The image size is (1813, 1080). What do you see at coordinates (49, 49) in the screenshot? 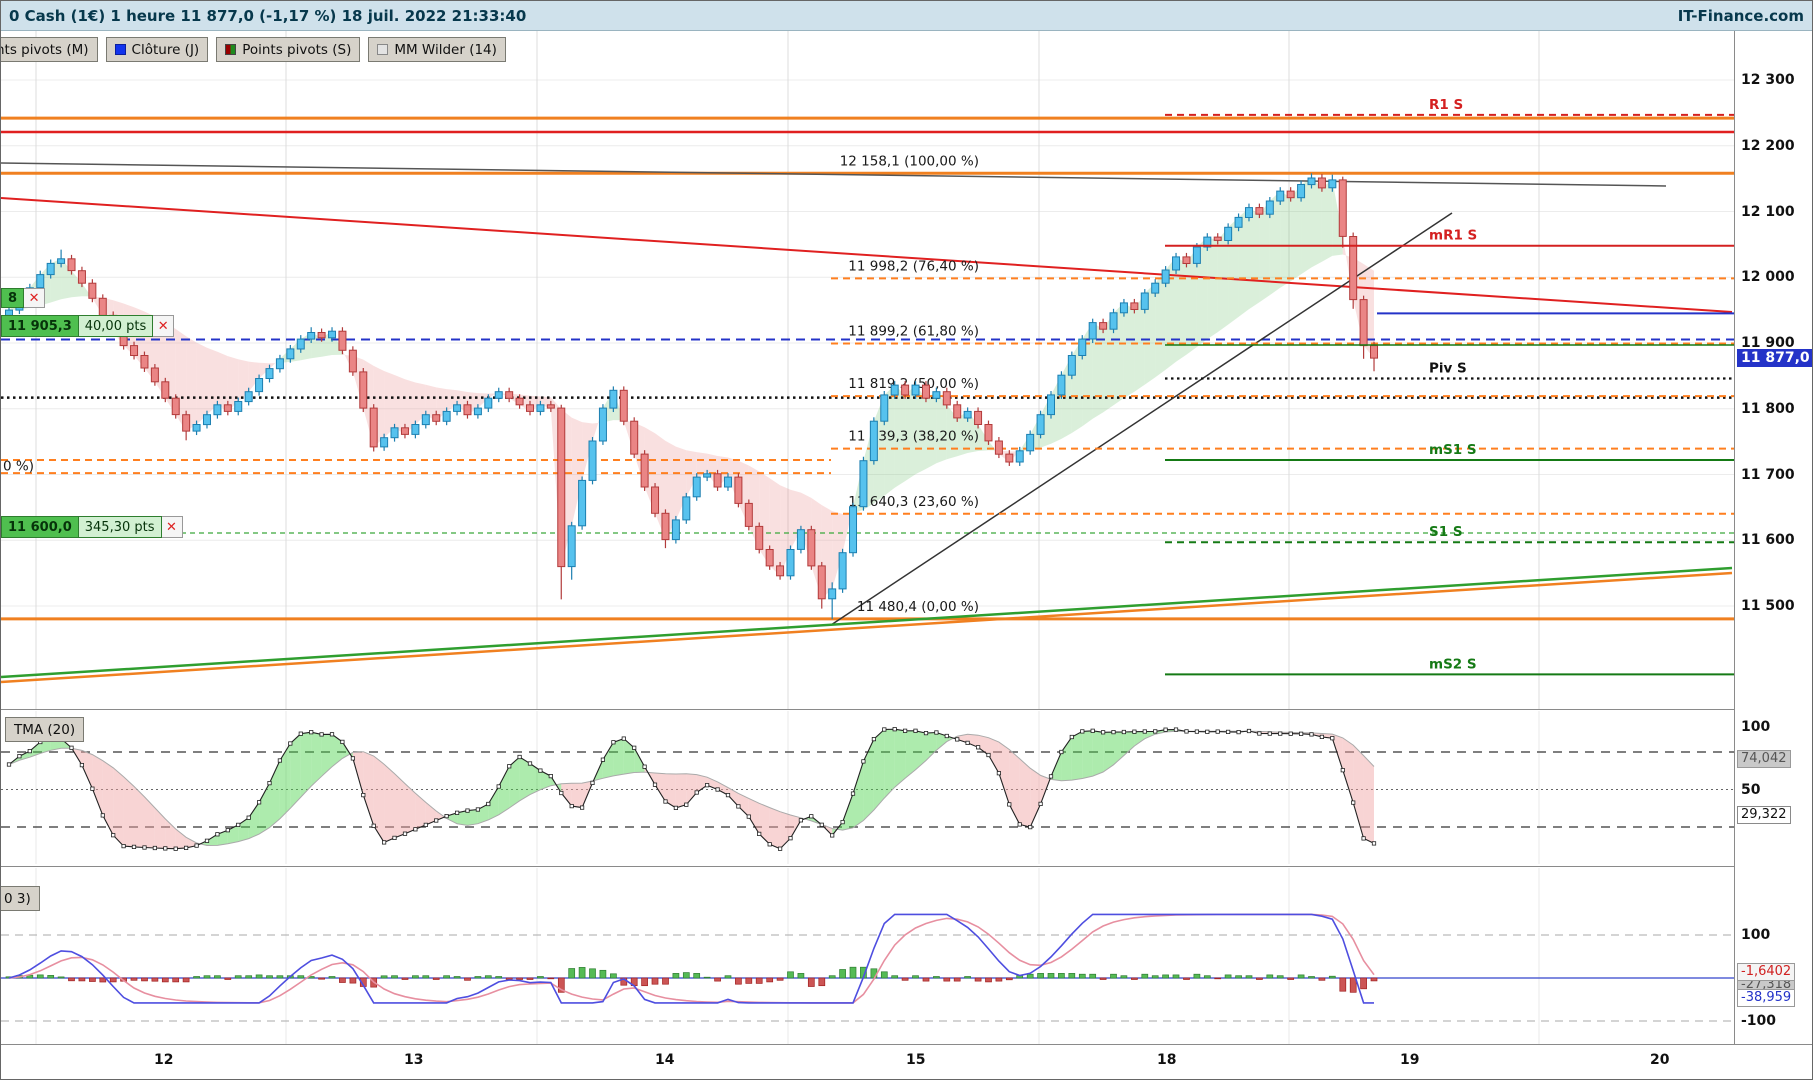
I see `legend-chip-points-pivots-m: nts pivots (M)` at bounding box center [49, 49].